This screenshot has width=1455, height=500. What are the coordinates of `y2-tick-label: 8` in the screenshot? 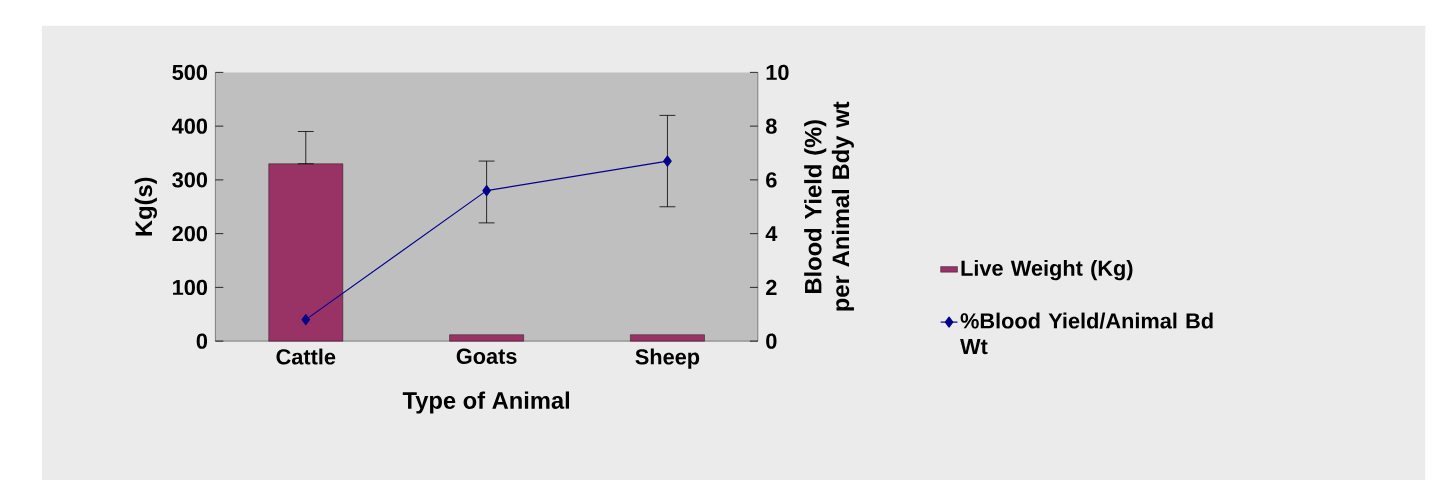 It's located at (771, 126).